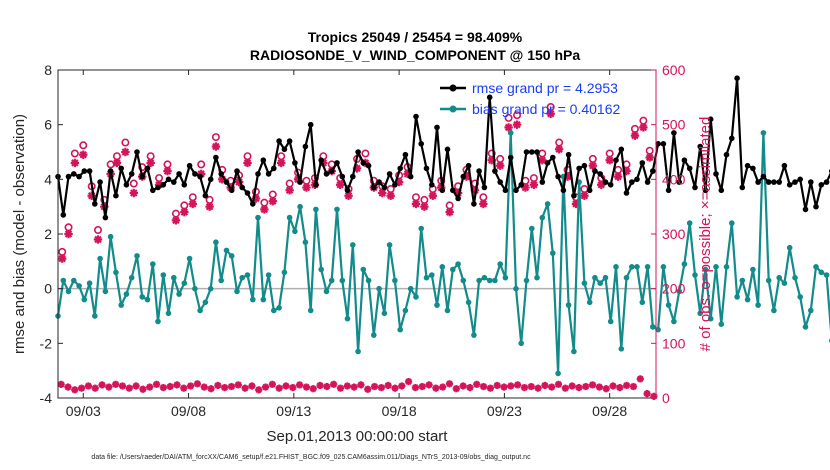 This screenshot has height=470, width=830. What do you see at coordinates (674, 125) in the screenshot?
I see `y-right-tick-label: 500` at bounding box center [674, 125].